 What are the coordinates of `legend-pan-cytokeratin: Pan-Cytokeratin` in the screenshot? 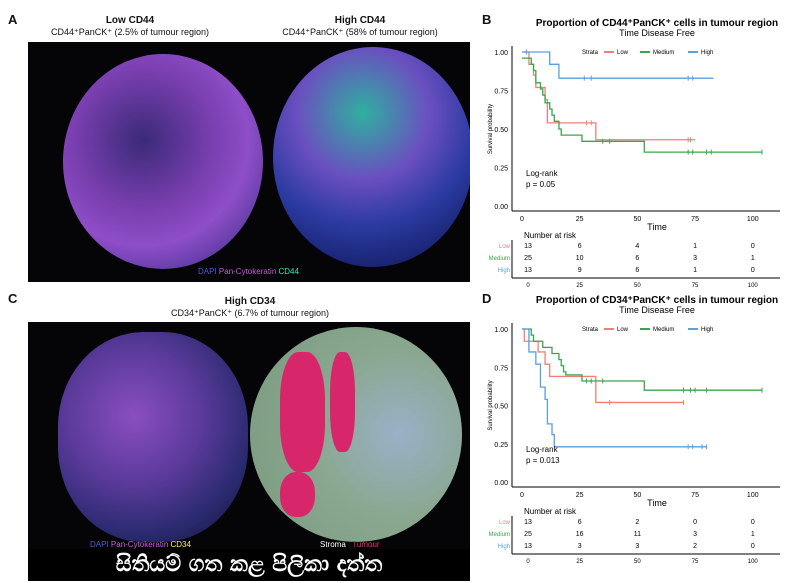 It's located at (139, 544).